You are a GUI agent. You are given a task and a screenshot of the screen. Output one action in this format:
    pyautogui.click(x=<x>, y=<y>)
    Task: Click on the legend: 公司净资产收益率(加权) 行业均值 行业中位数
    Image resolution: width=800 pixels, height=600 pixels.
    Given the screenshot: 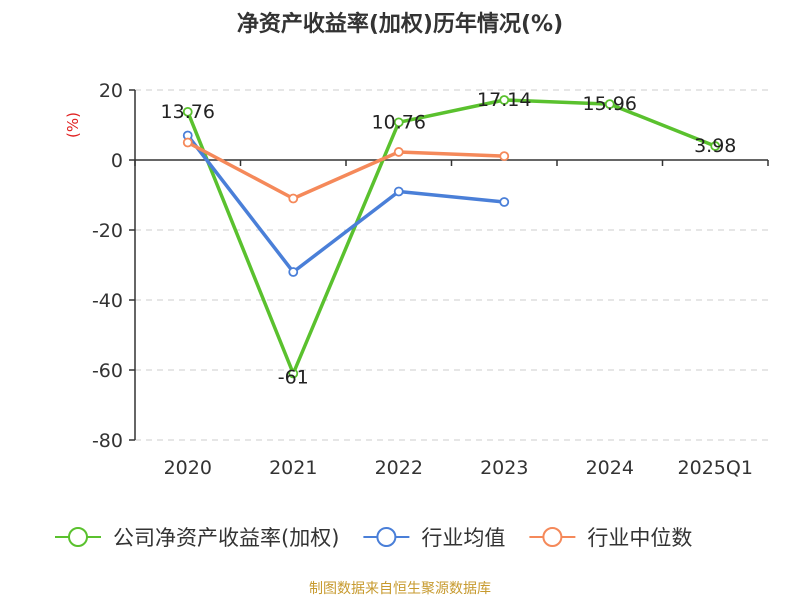 What is the action you would take?
    pyautogui.click(x=373, y=538)
    